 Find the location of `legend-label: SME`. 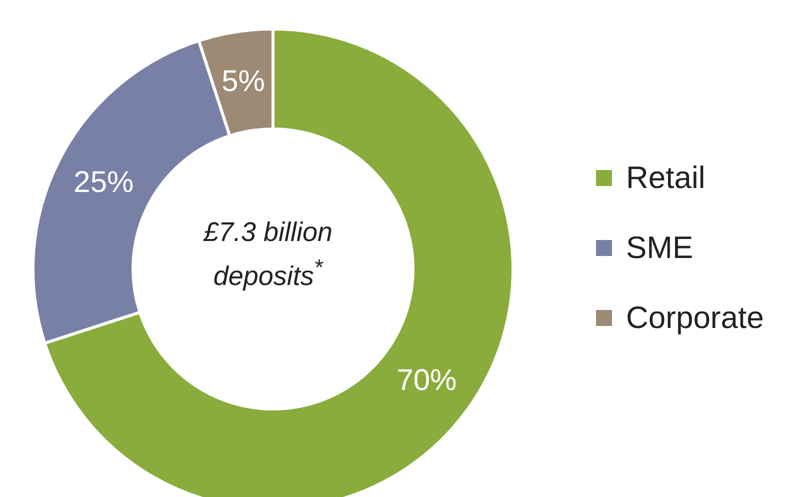

legend-label: SME is located at coordinates (659, 248).